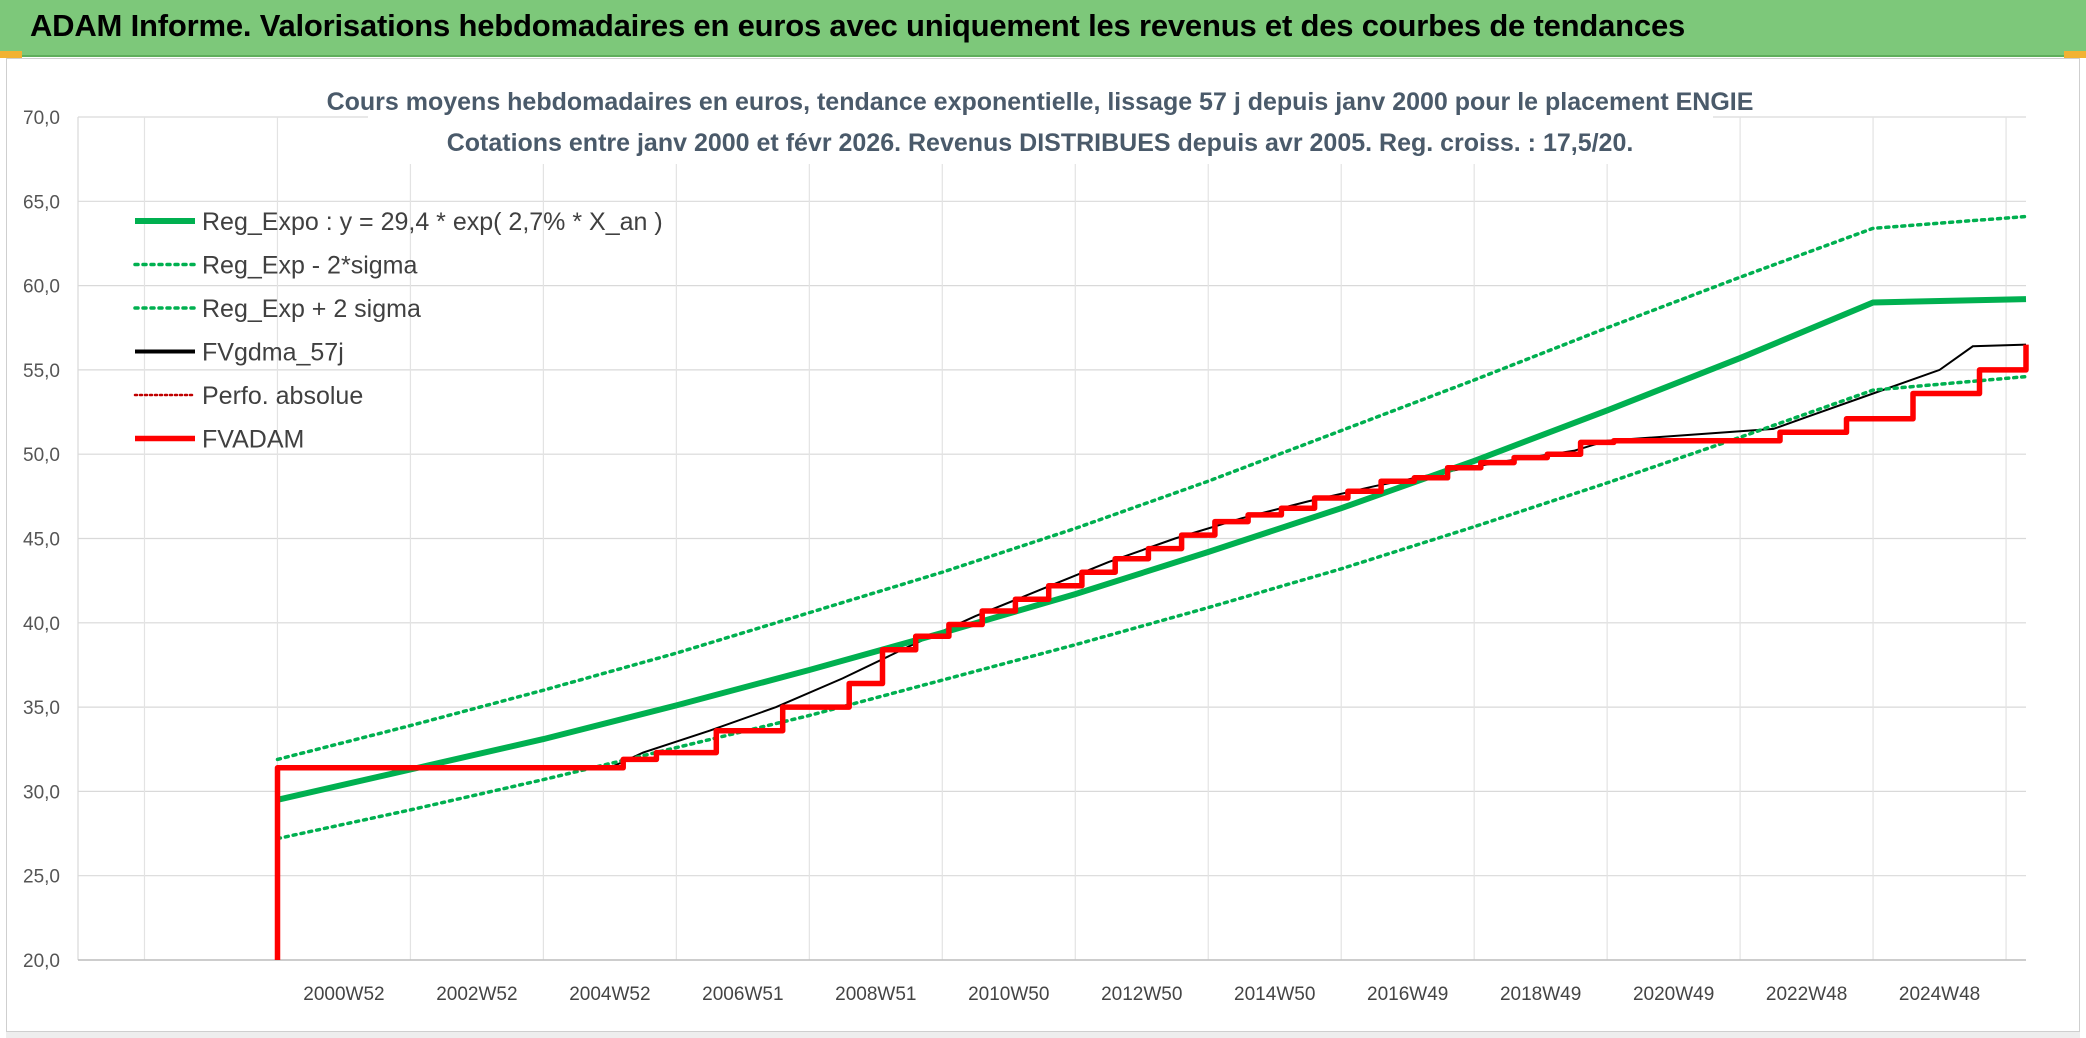 The width and height of the screenshot is (2086, 1038). Describe the element at coordinates (41, 540) in the screenshot. I see `y-tick-label: 45,0` at that location.